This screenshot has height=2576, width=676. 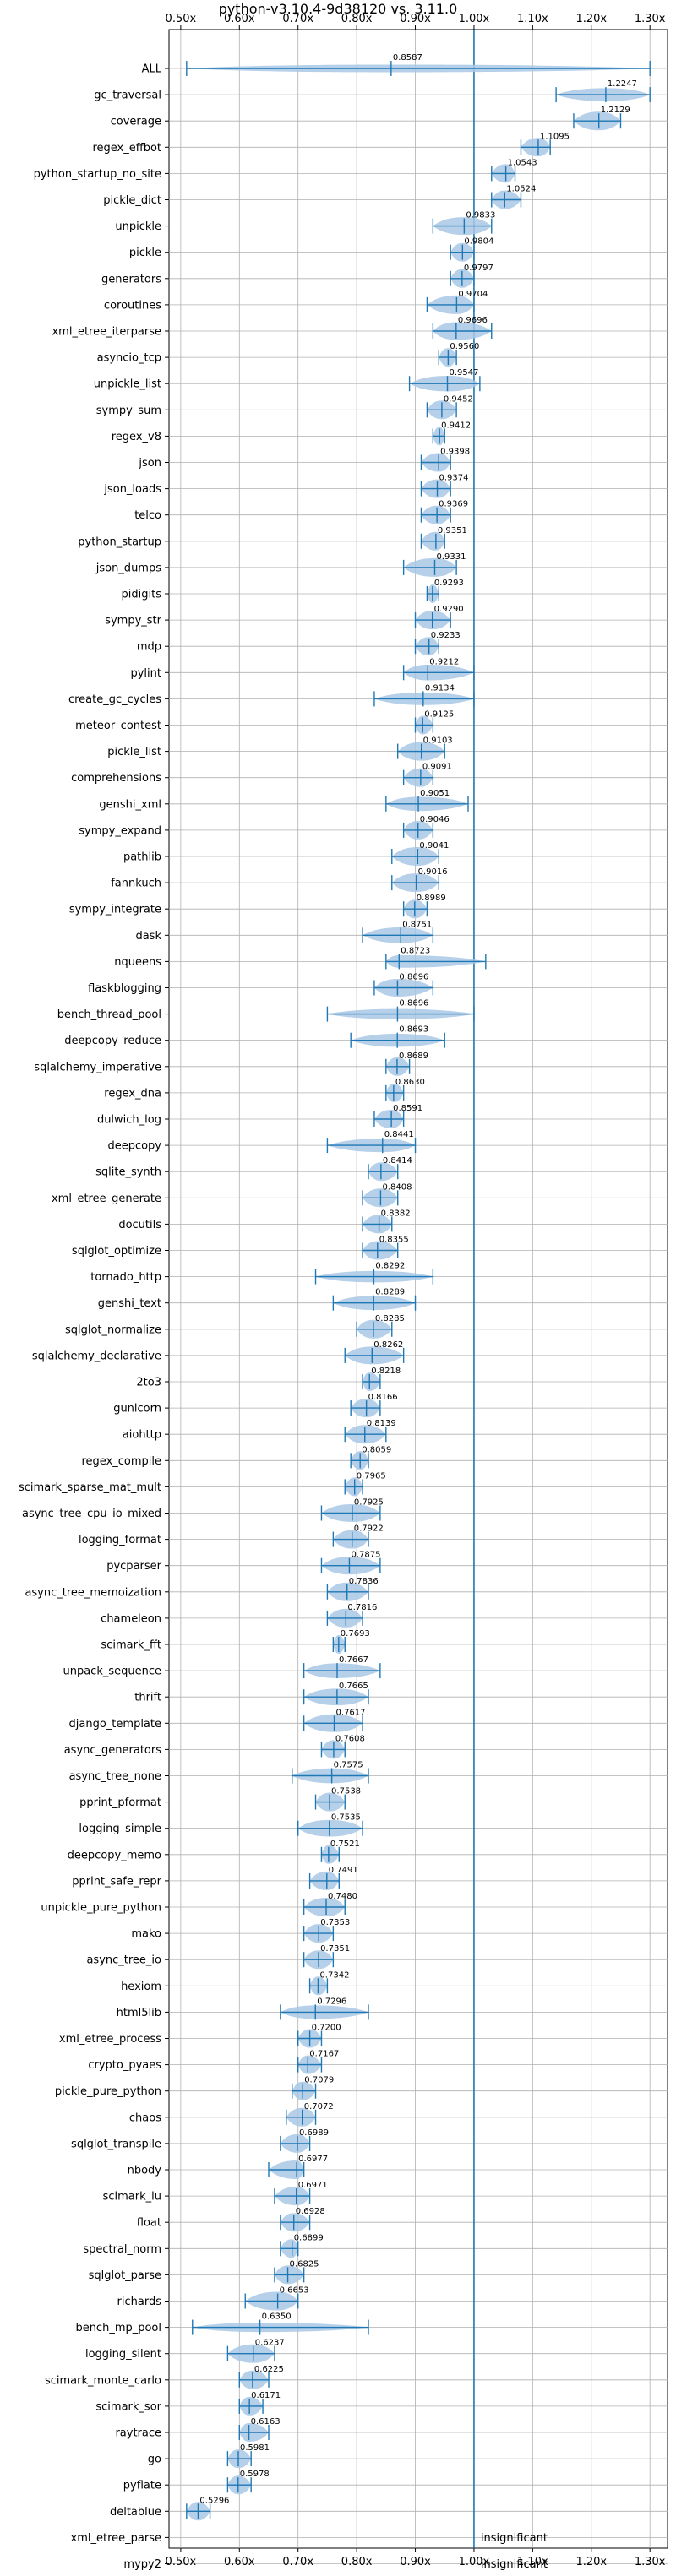 I want to click on category-label: json_dumps, so click(x=128, y=568).